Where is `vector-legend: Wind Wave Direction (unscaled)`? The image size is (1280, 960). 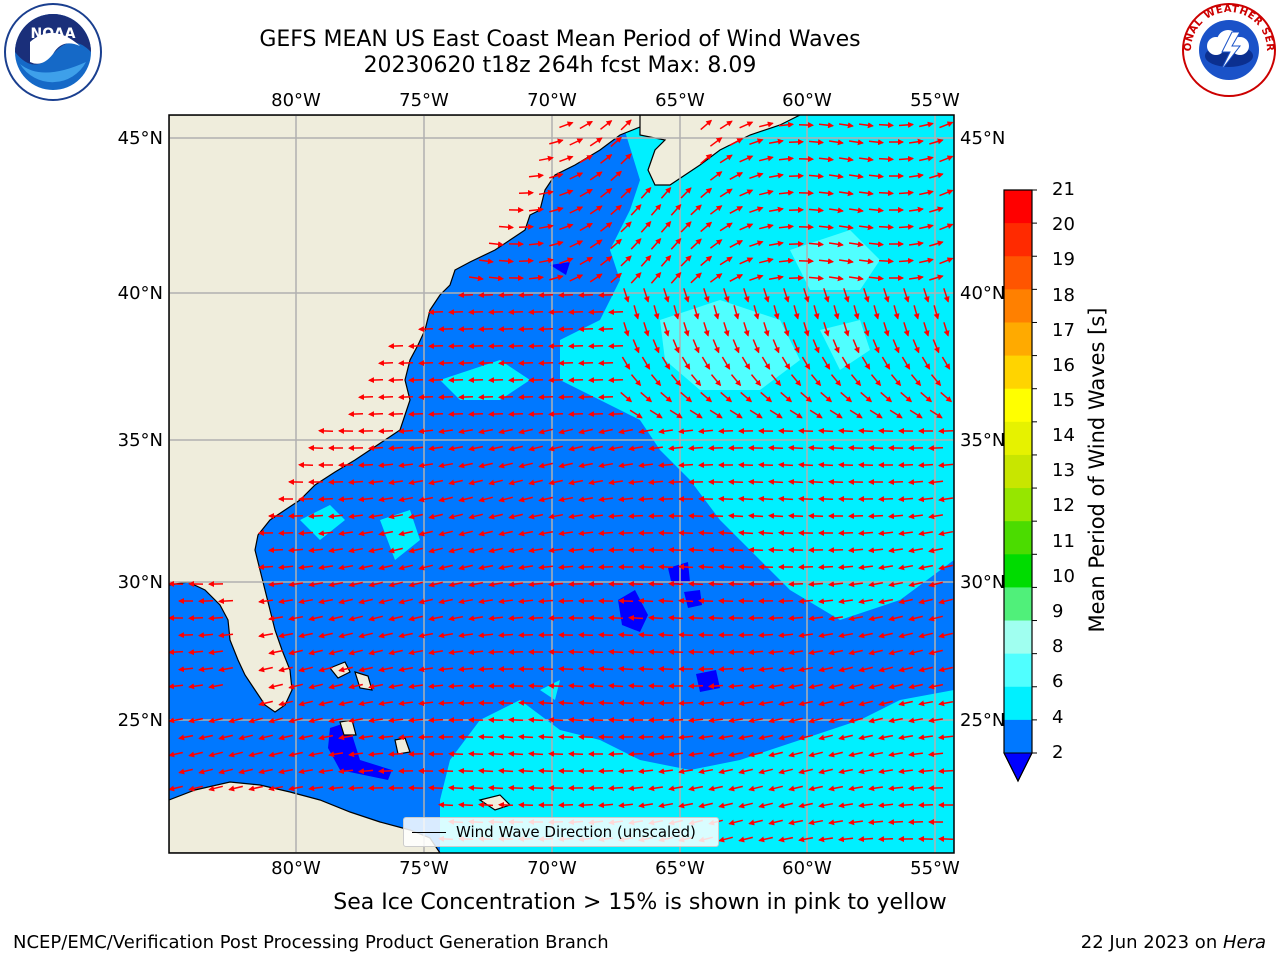 vector-legend: Wind Wave Direction (unscaled) is located at coordinates (561, 832).